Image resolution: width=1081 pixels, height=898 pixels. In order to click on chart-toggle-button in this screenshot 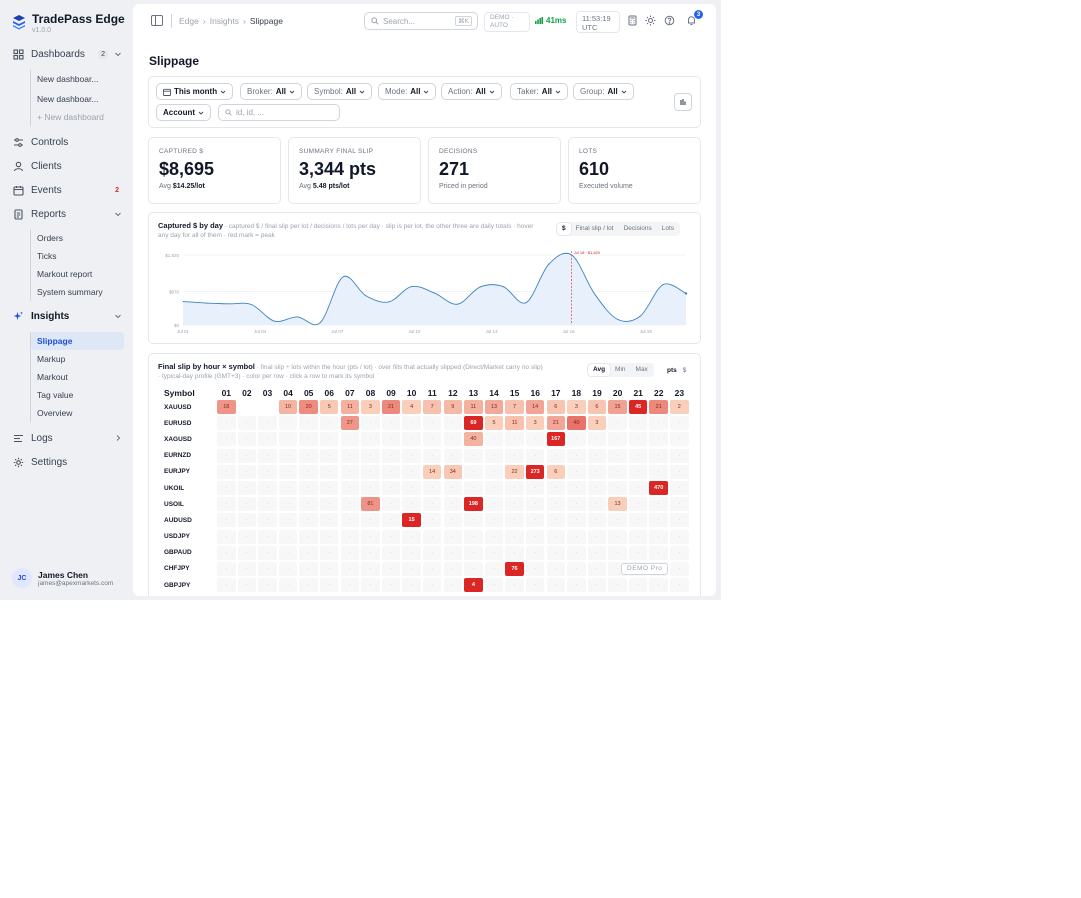, I will do `click(683, 102)`.